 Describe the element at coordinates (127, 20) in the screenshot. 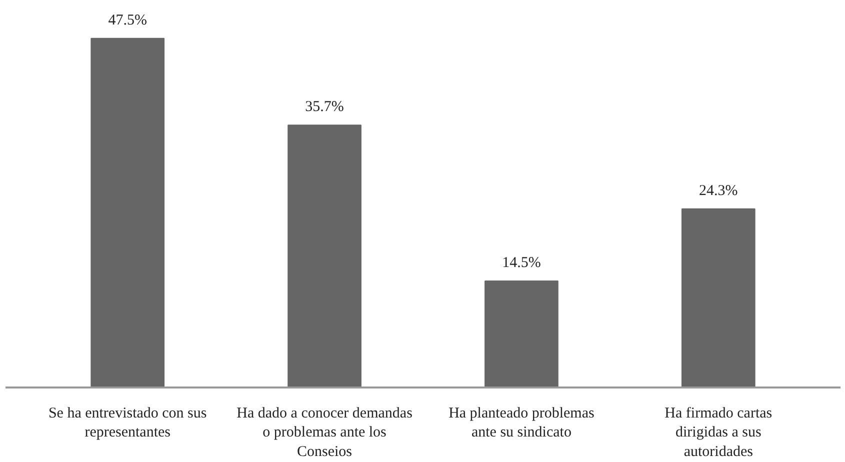

I see `data-label: 47.5%` at that location.